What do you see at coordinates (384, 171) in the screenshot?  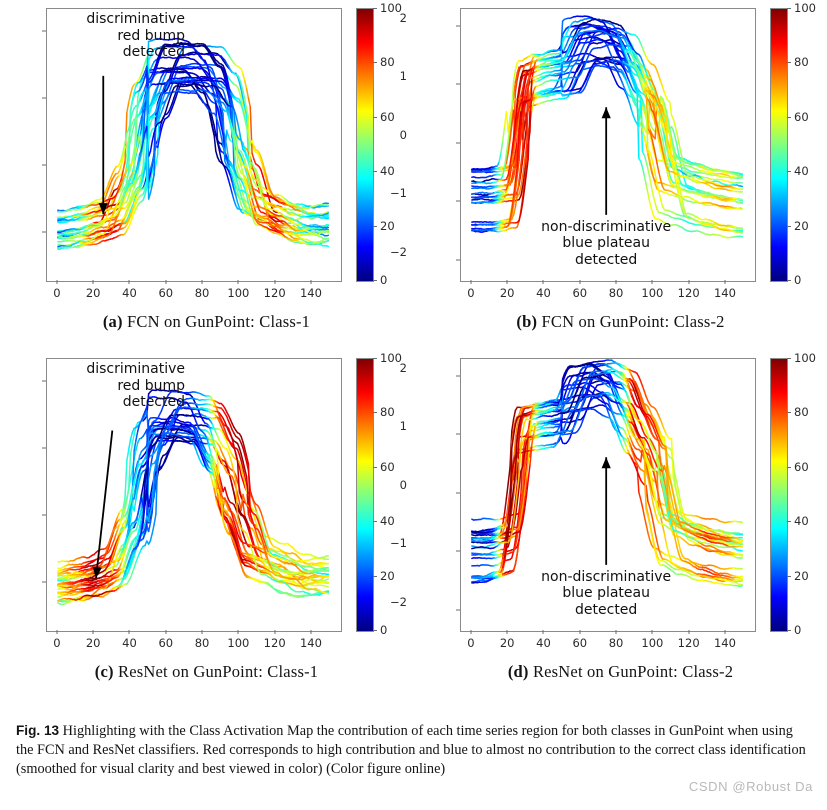 I see `colorbar-tick-40: 40` at bounding box center [384, 171].